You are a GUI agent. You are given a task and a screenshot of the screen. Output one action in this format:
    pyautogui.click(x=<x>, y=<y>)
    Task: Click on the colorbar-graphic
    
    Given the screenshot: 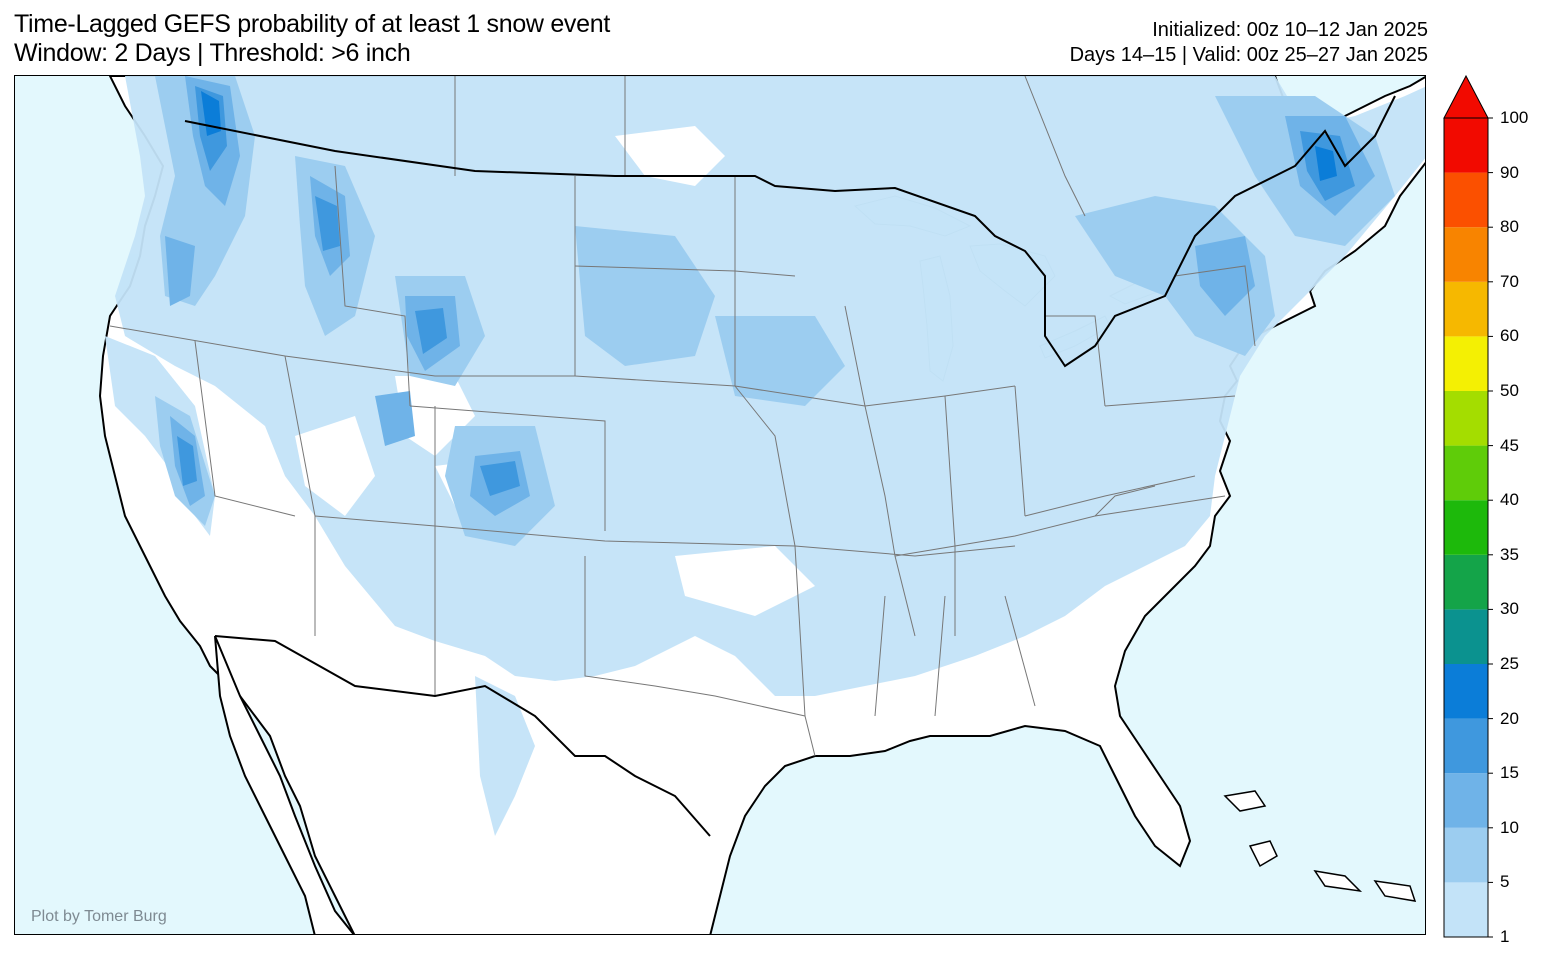 What is the action you would take?
    pyautogui.click(x=1468, y=506)
    